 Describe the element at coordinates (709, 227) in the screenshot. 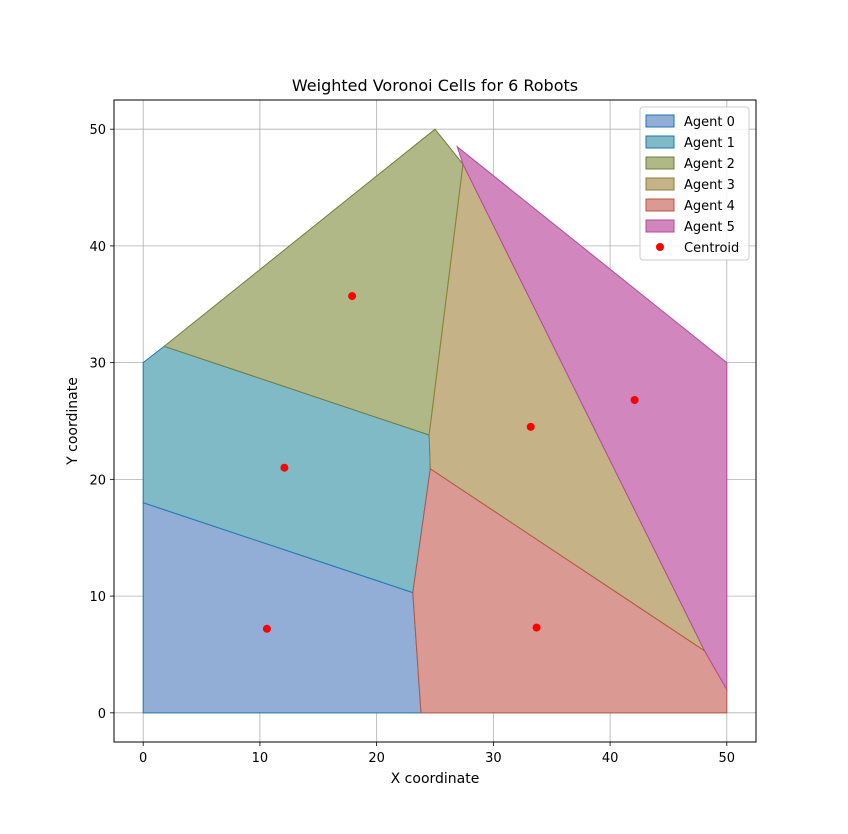

I see `legend-label-agent-5: Agent 5` at that location.